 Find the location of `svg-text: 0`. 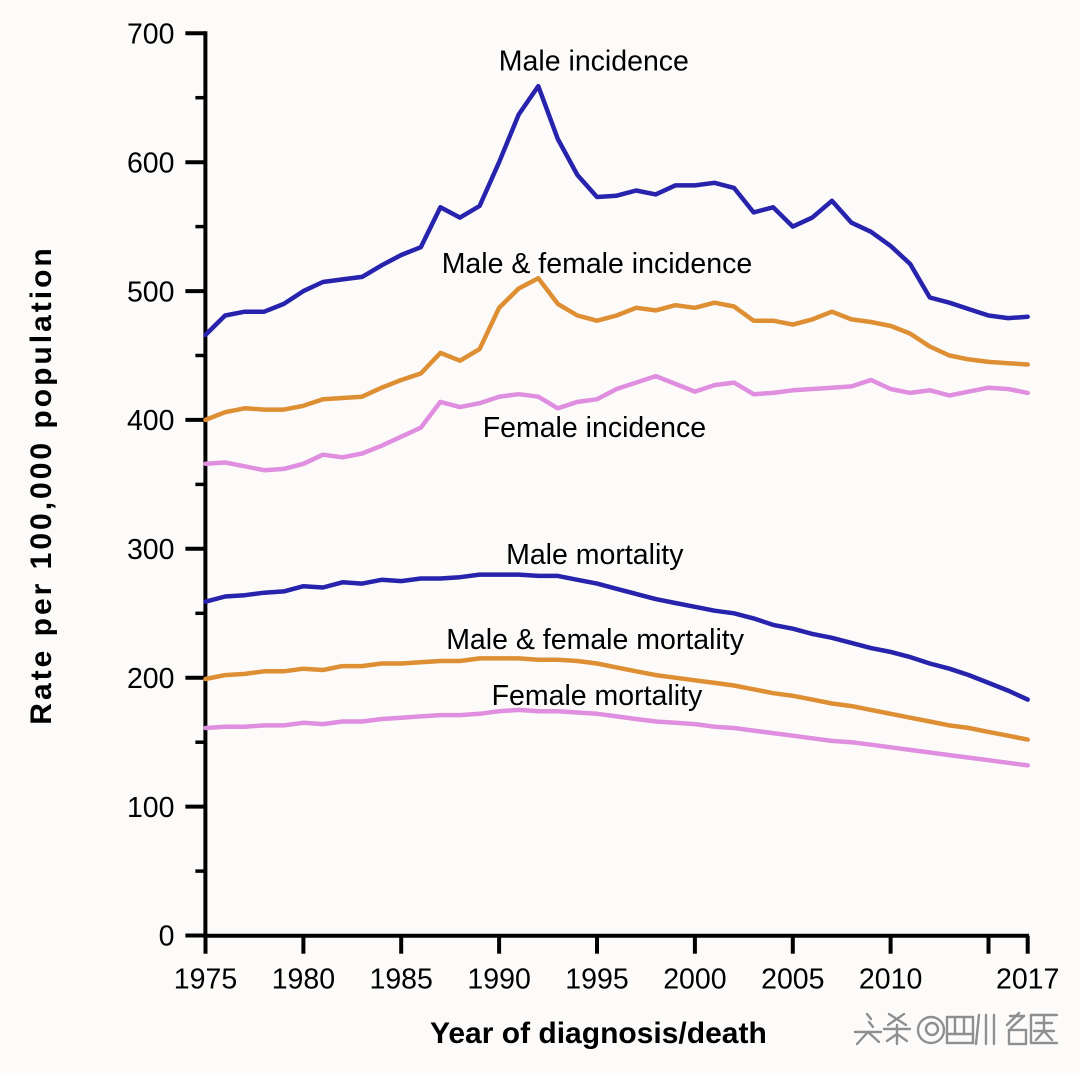

svg-text: 0 is located at coordinates (167, 937).